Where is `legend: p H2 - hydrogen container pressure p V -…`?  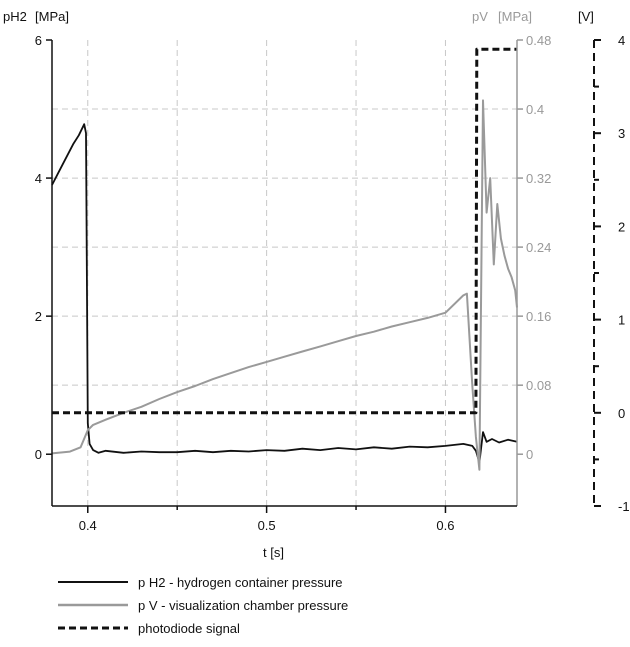
legend: p H2 - hydrogen container pressure p V -… is located at coordinates (203, 605).